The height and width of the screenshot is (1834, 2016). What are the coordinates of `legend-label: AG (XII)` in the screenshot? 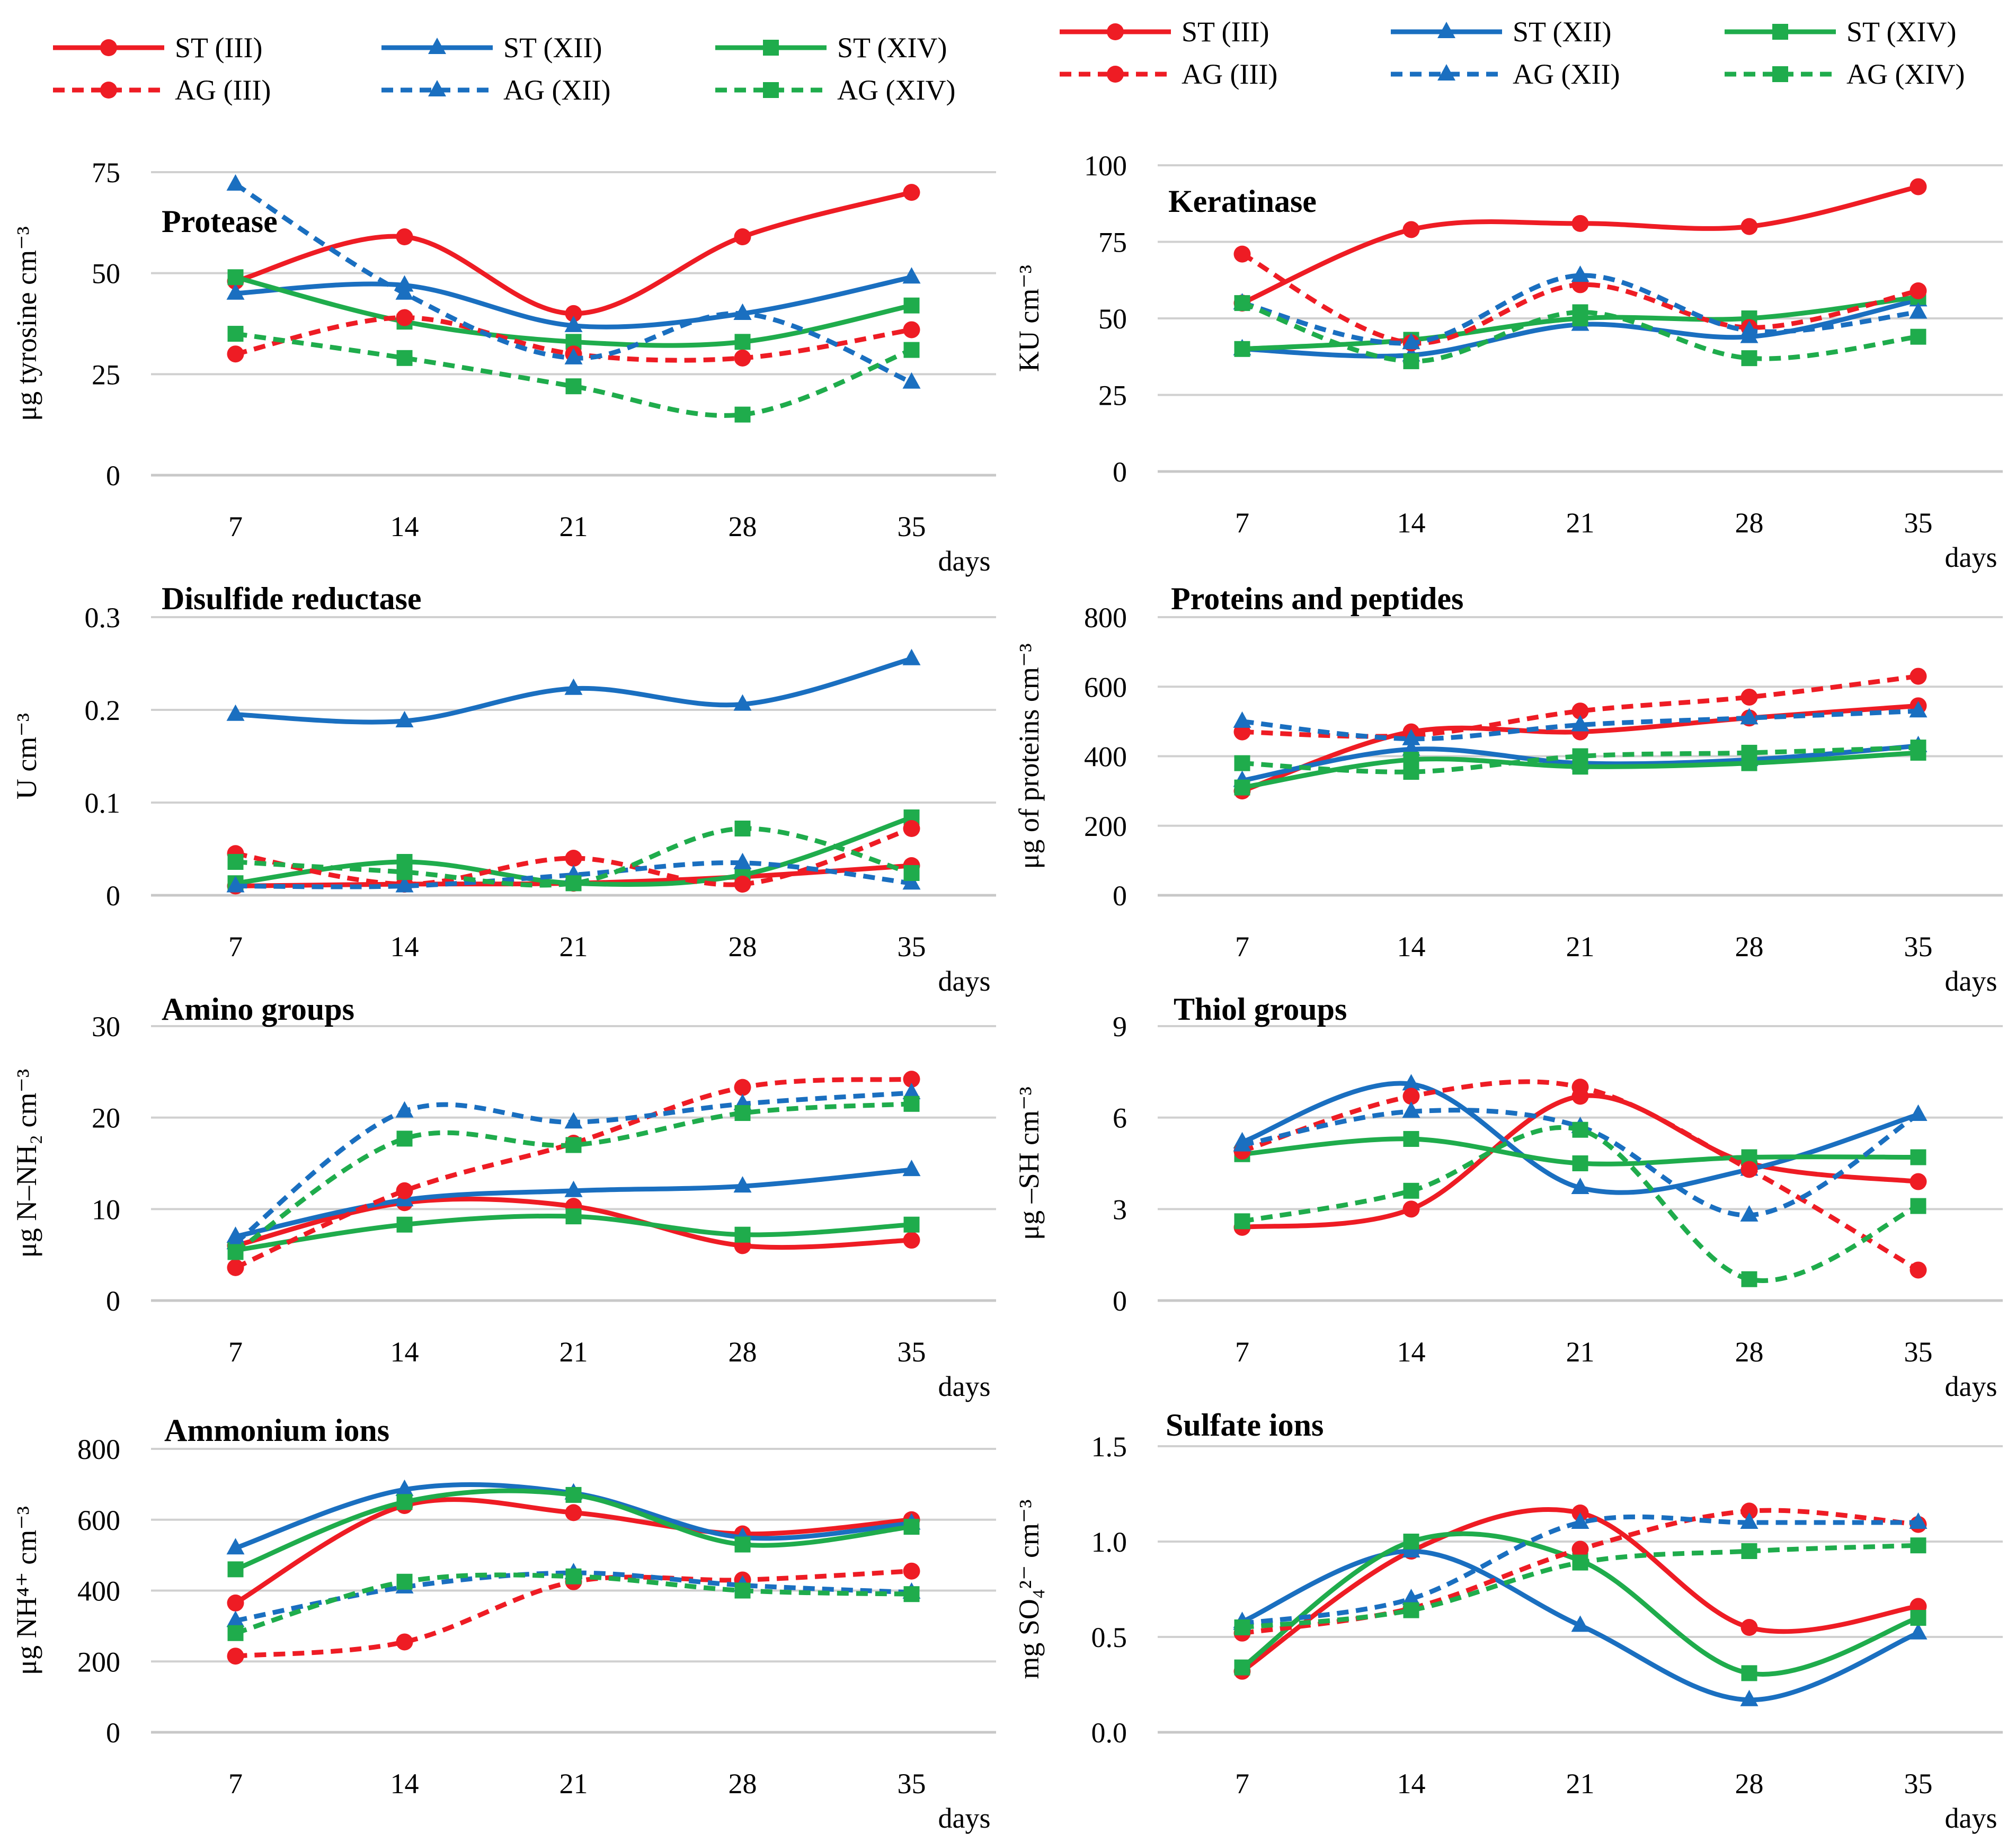 It's located at (556, 90).